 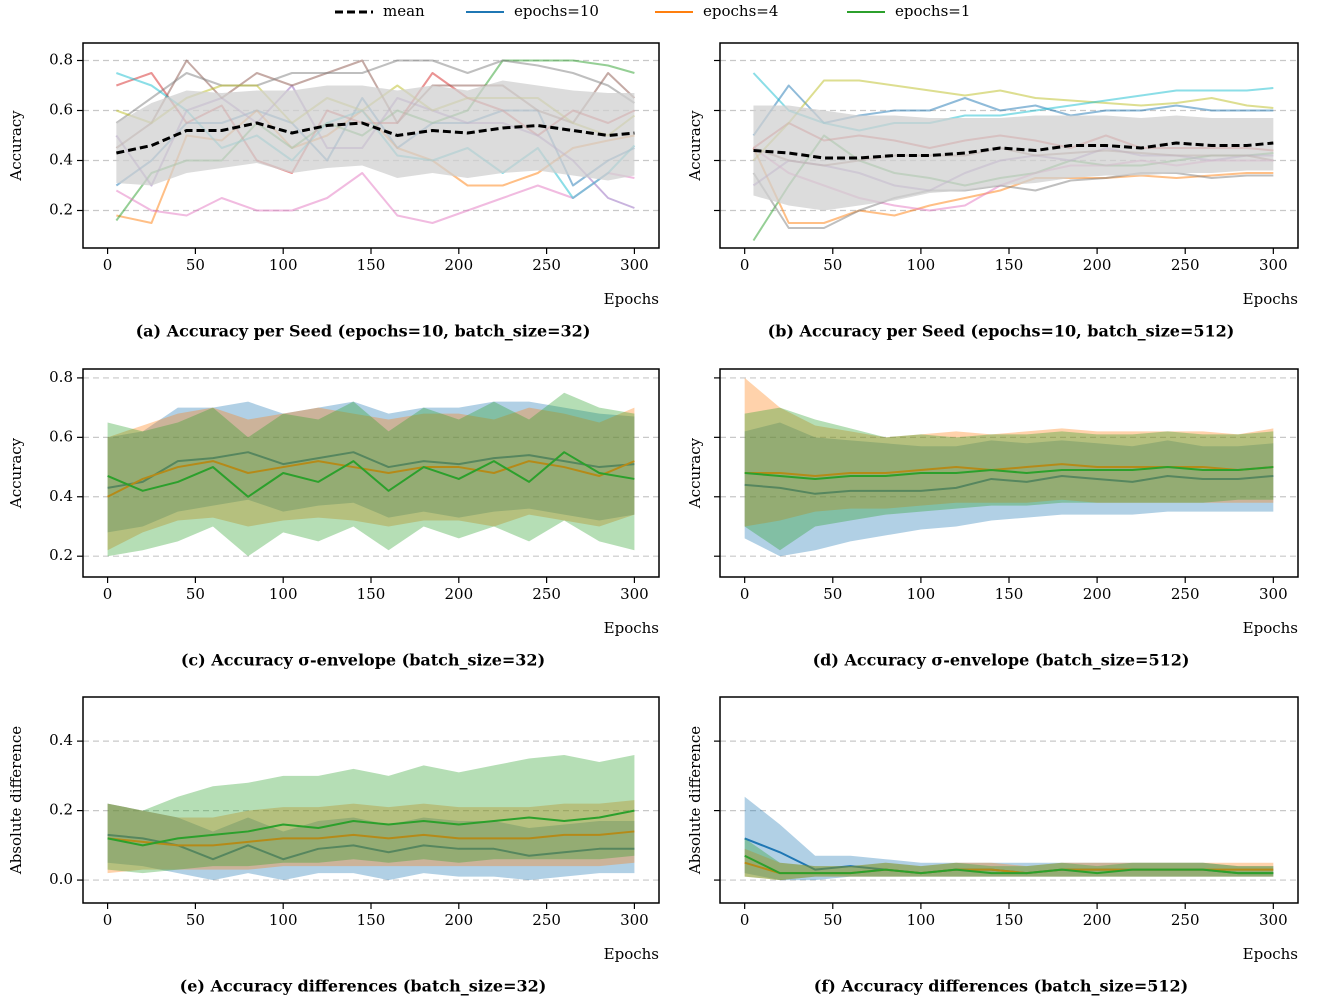 I want to click on caption: (d) Accuracy σ-envelope (batch_size=512), so click(x=1001, y=660).